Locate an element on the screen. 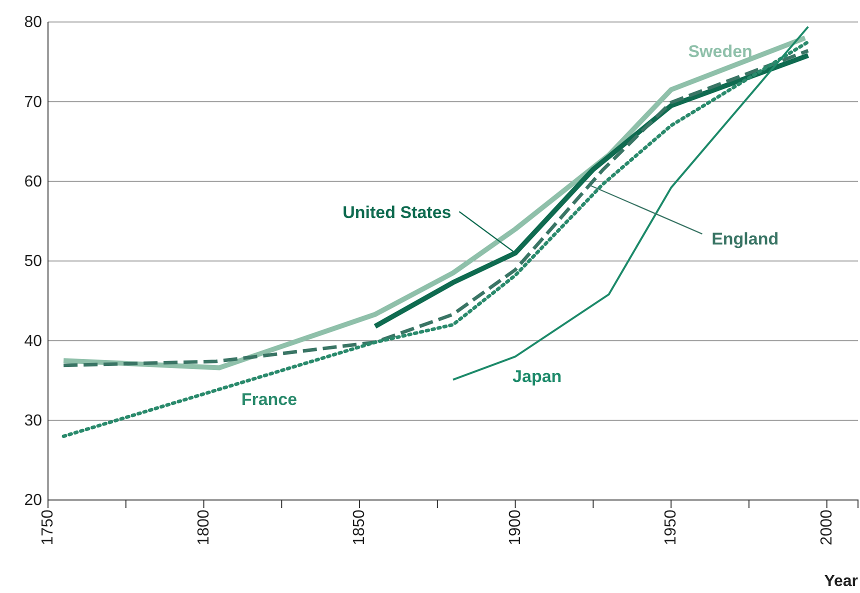 This screenshot has width=860, height=593. text: England is located at coordinates (745, 238).